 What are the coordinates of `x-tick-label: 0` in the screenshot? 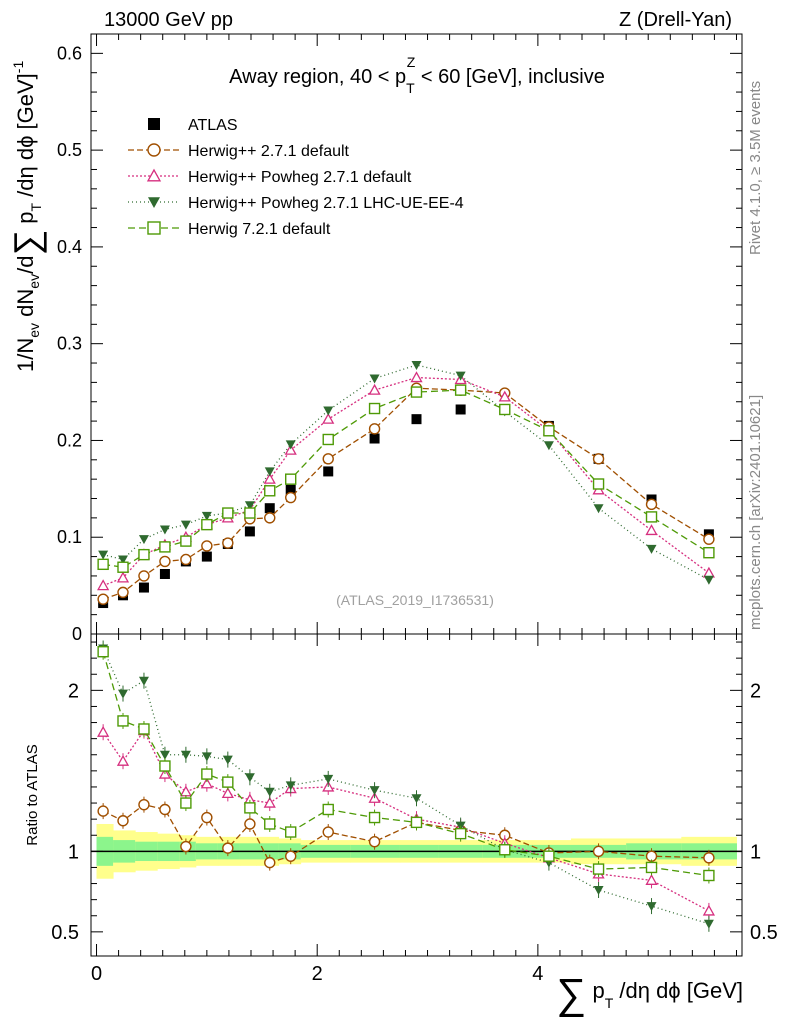 It's located at (96, 974).